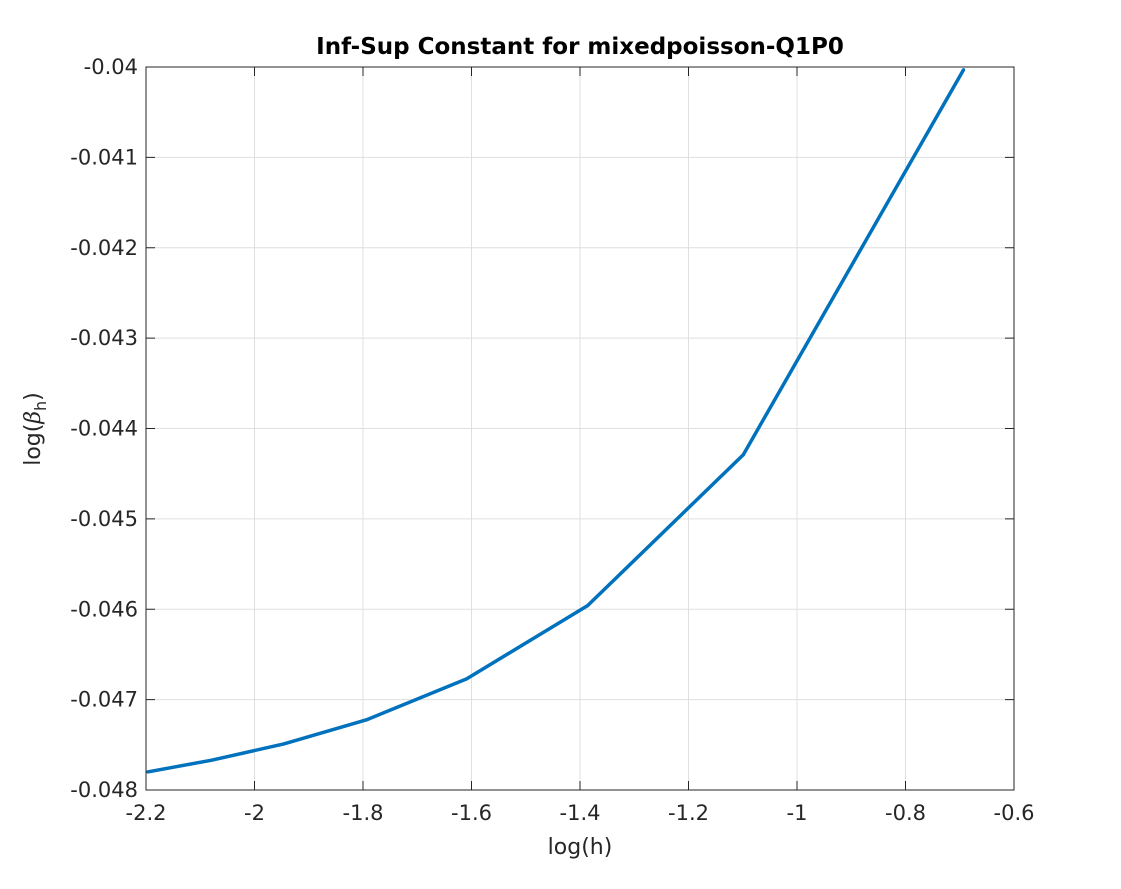  Describe the element at coordinates (104, 790) in the screenshot. I see `y-tick-label: -0.048` at that location.